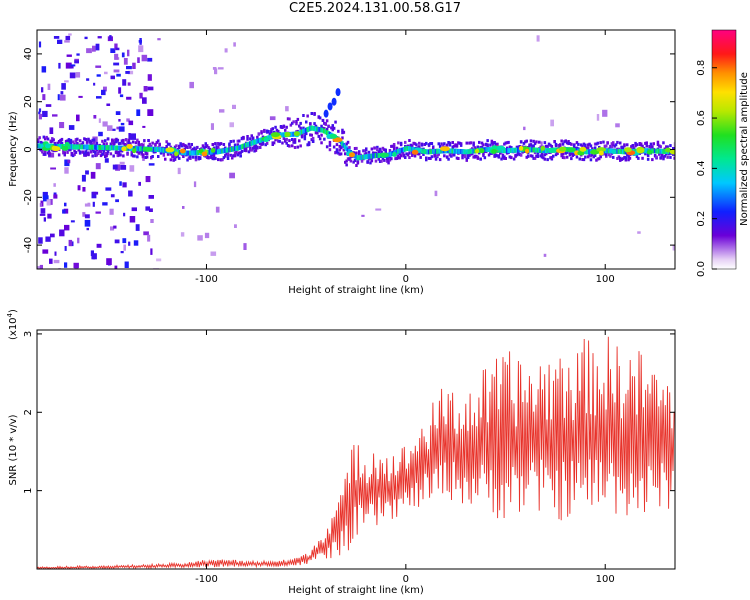 Image resolution: width=750 pixels, height=600 pixels. Describe the element at coordinates (406, 579) in the screenshot. I see `x-tick-label: 0` at that location.